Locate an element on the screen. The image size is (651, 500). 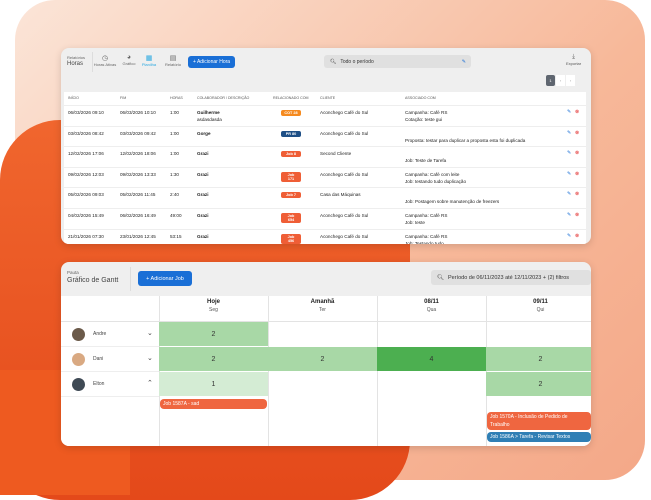
pagination: 1 ‹ › is located at coordinates (560, 80).